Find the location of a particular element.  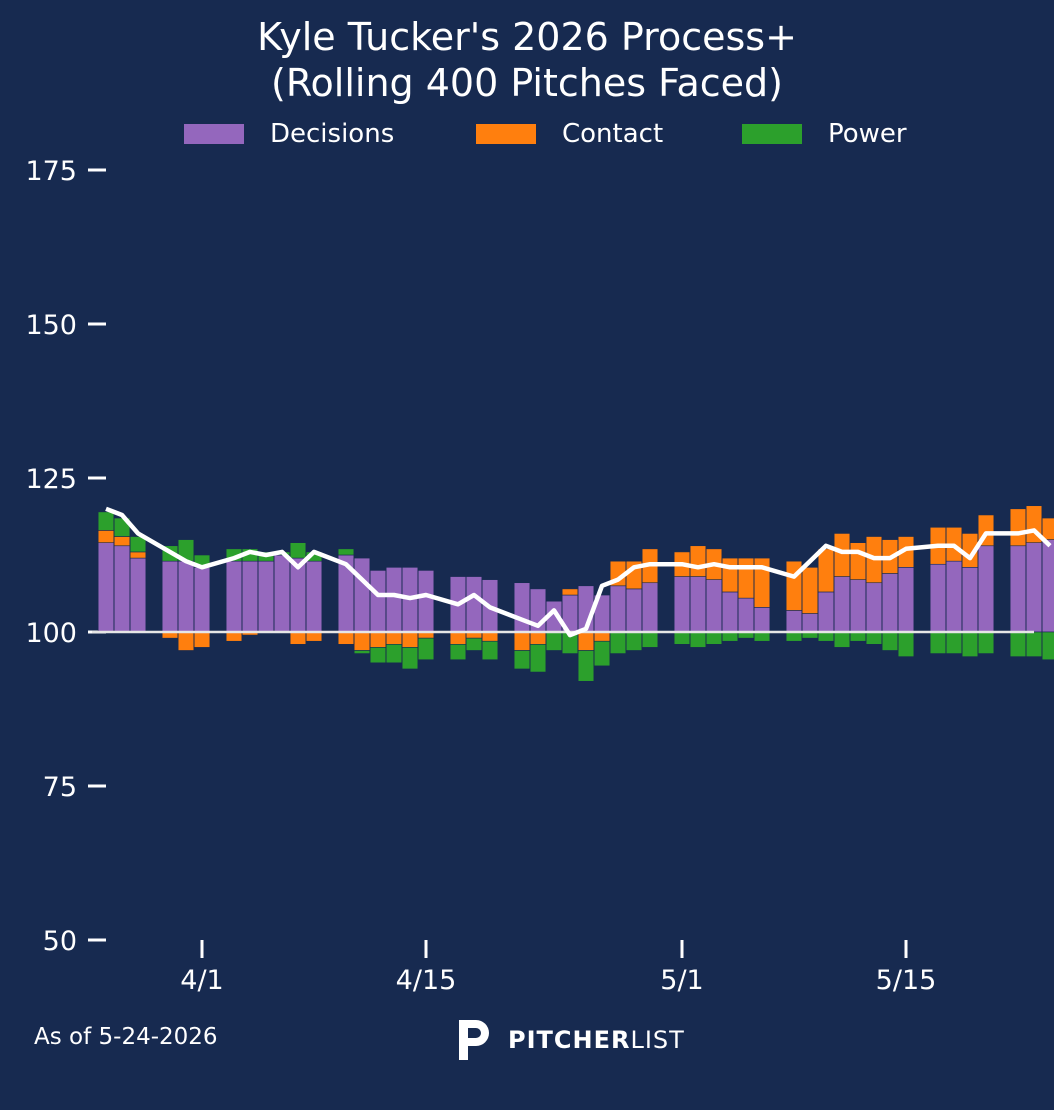

x-tick-label-4-15: 4/15 is located at coordinates (426, 980).